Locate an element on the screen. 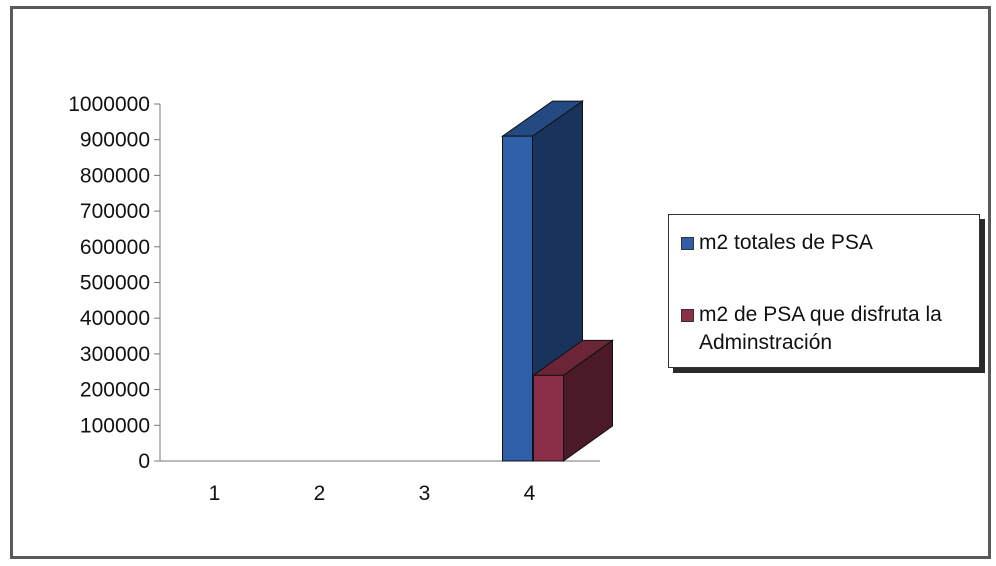 Image resolution: width=996 pixels, height=566 pixels. y-tick-label: 300000 is located at coordinates (115, 354).